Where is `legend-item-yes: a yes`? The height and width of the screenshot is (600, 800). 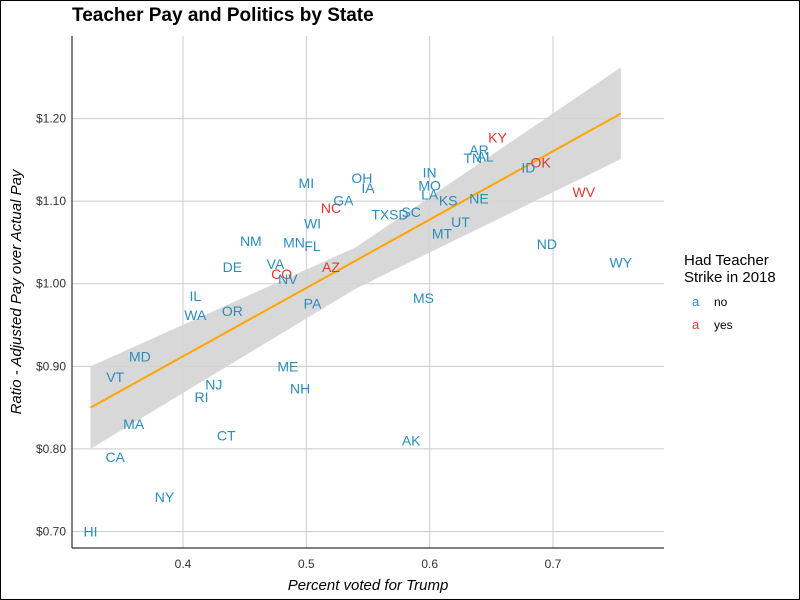
legend-item-yes: a yes is located at coordinates (730, 324).